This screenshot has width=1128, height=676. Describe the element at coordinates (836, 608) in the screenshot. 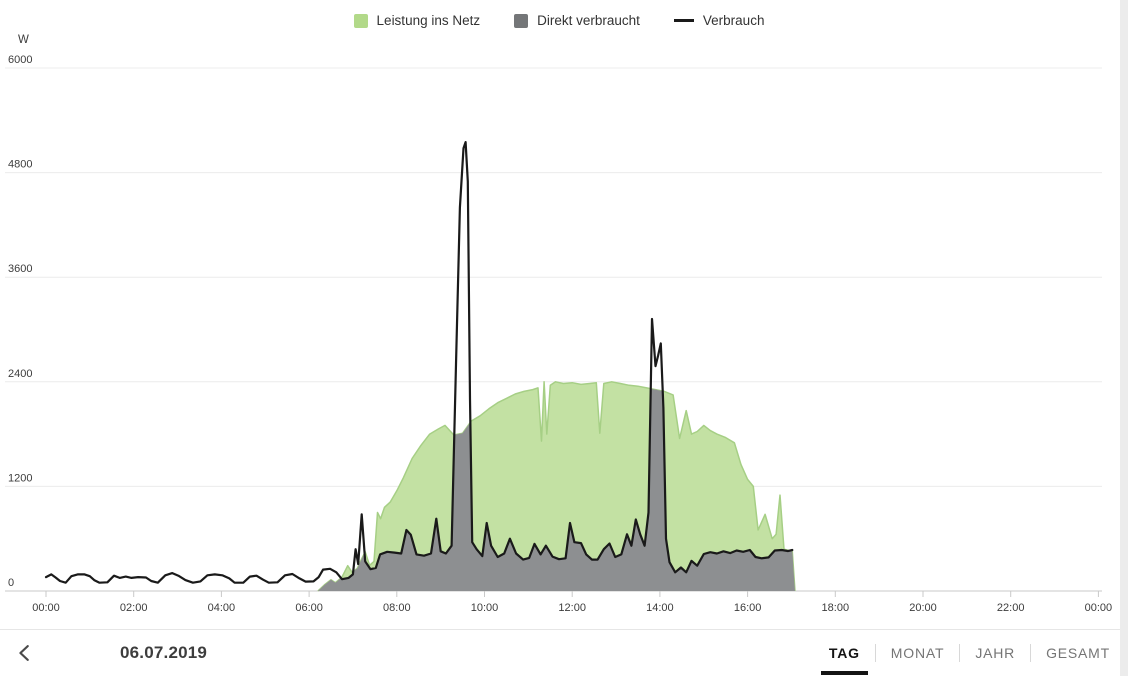

I see `svg-text: 18:00` at that location.